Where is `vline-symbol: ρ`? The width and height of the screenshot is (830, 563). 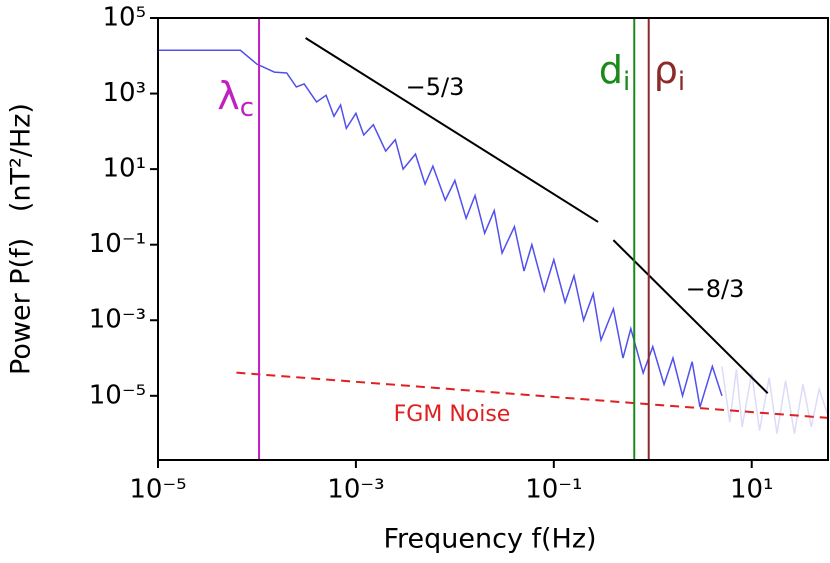
vline-symbol: ρ is located at coordinates (666, 70).